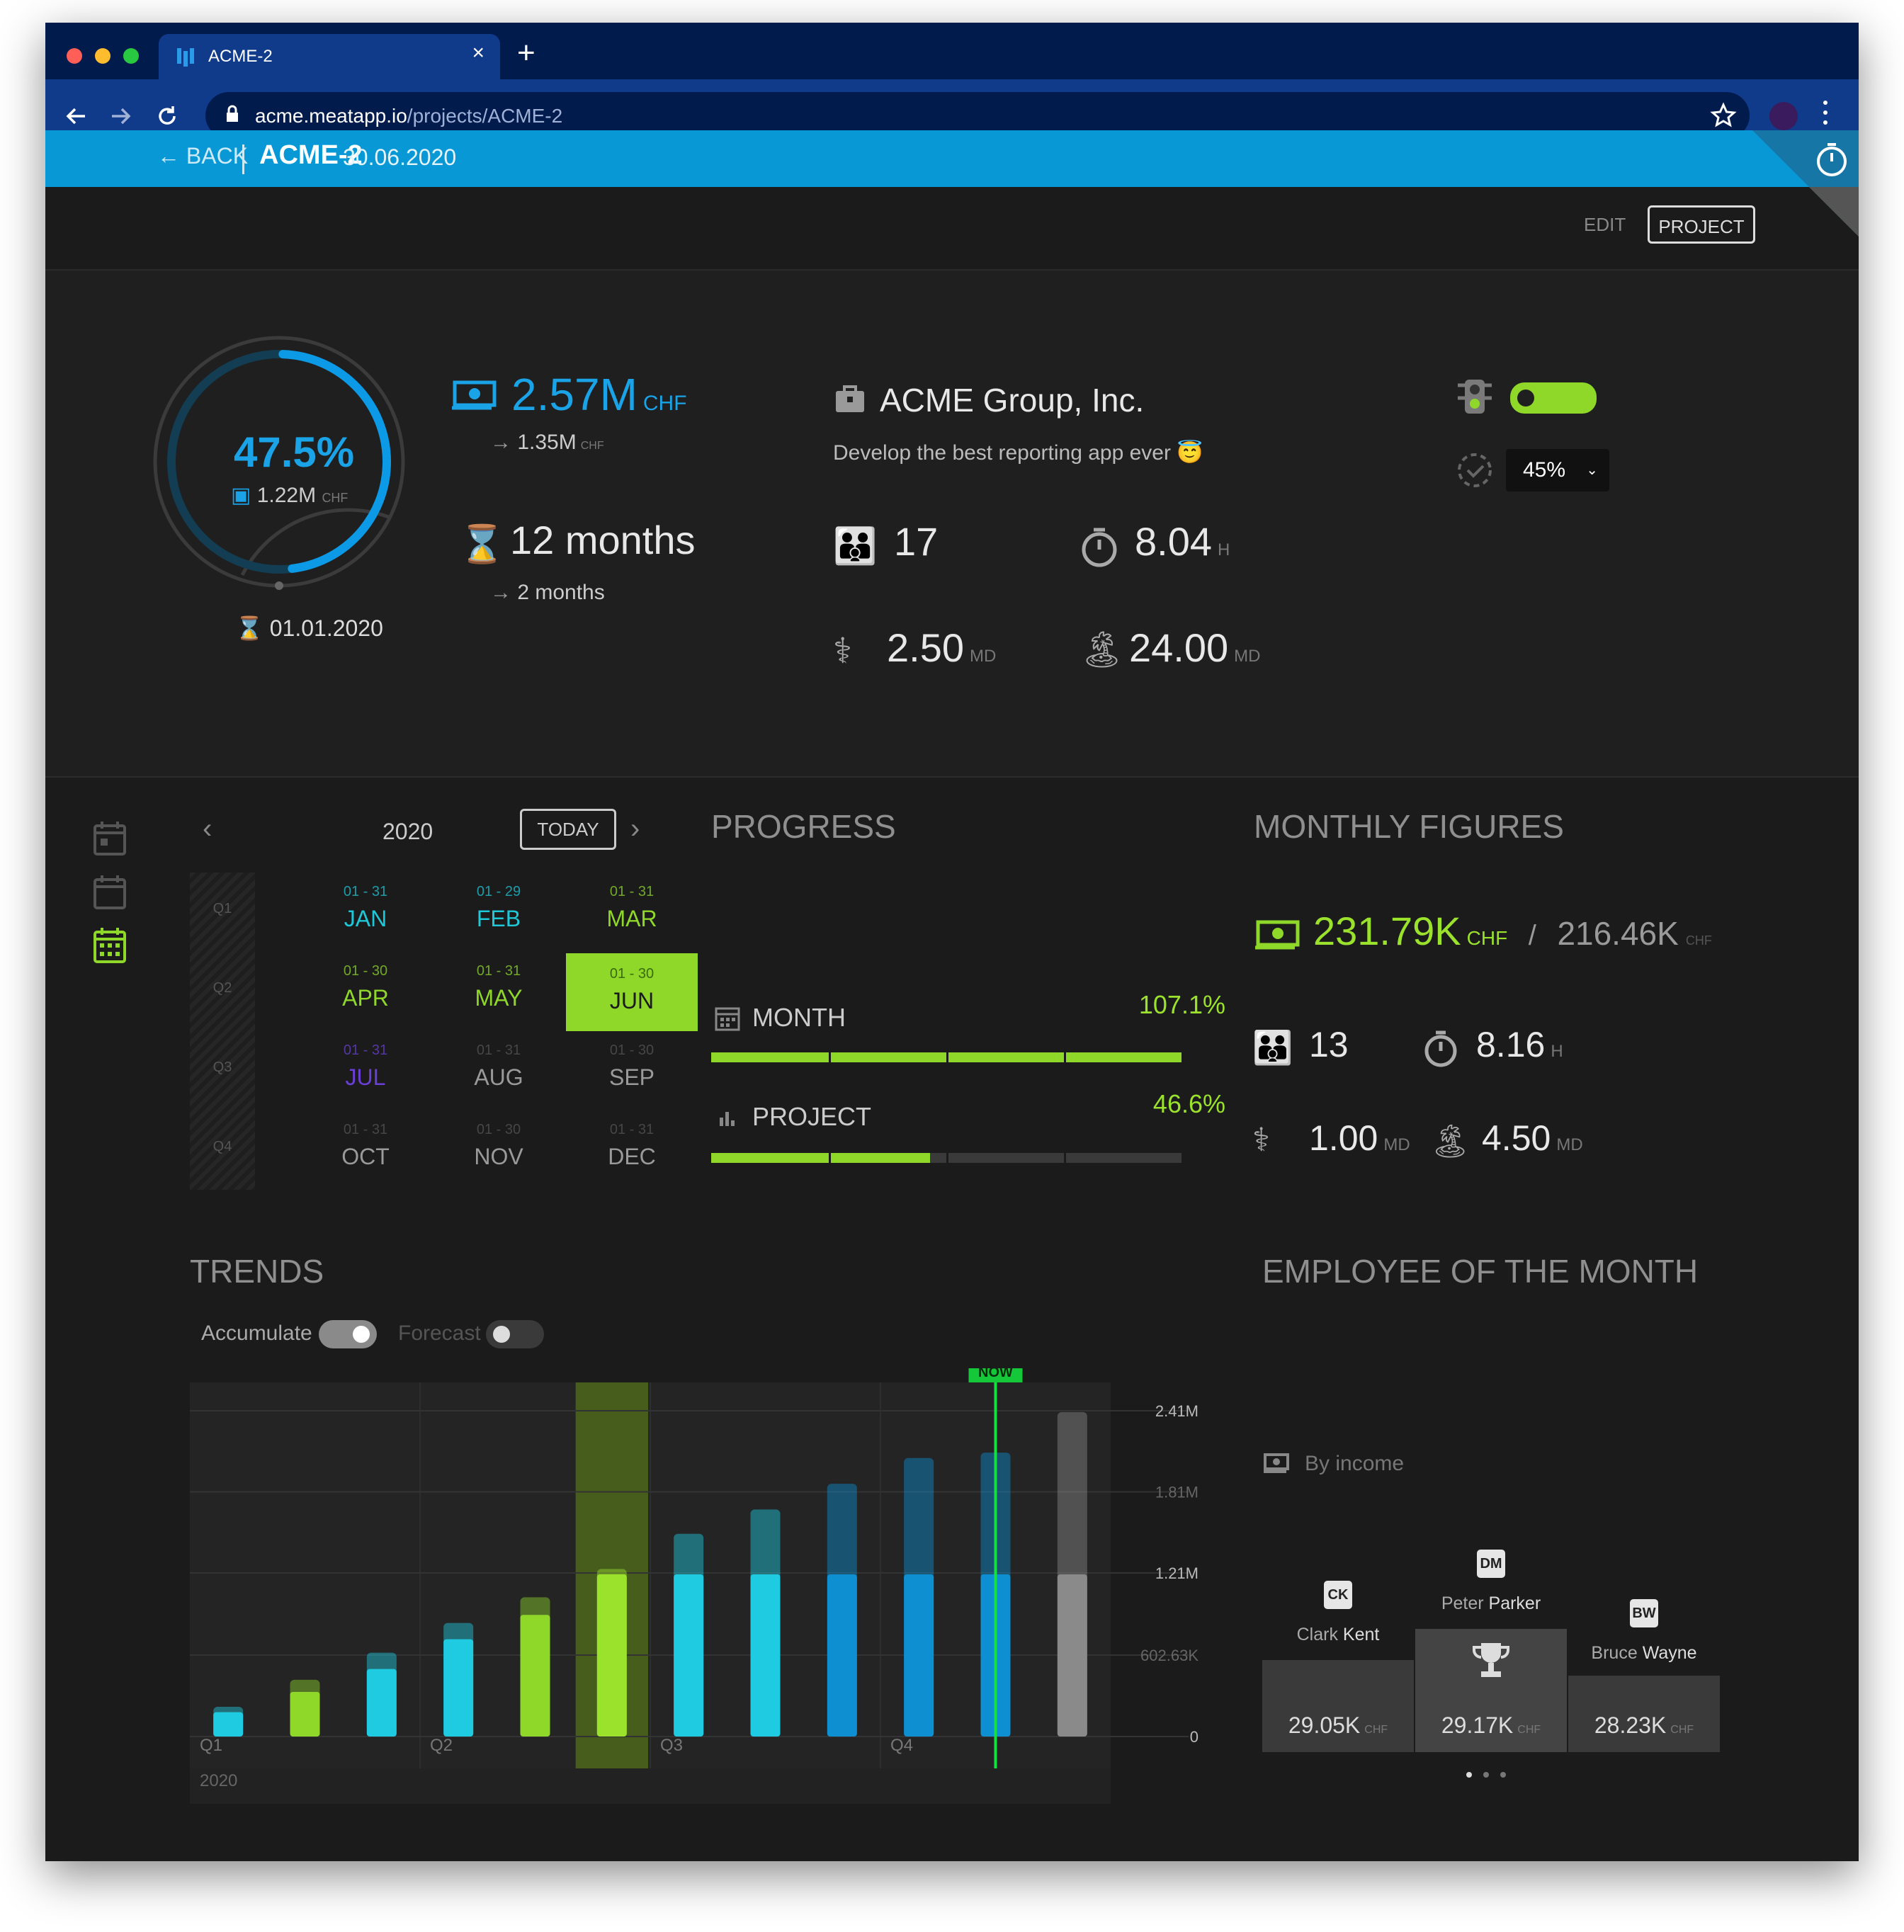 The image size is (1904, 1932). I want to click on month-nov: 01 - 30 NOV, so click(499, 1148).